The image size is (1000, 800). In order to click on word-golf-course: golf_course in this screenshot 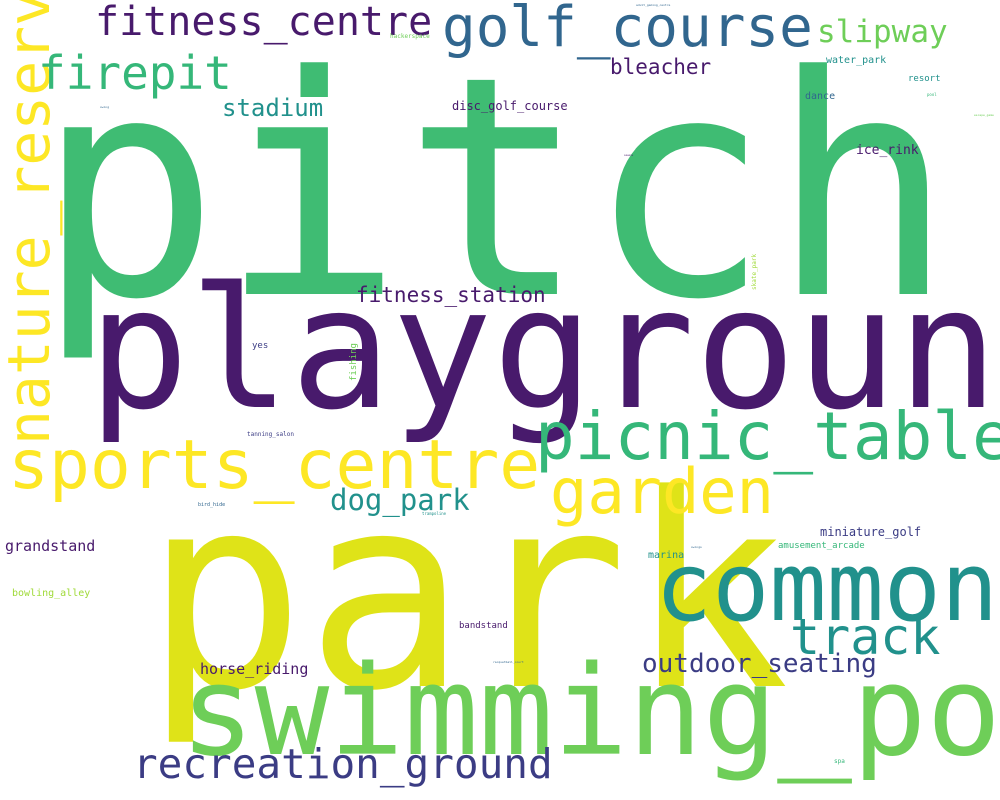, I will do `click(627, 30)`.